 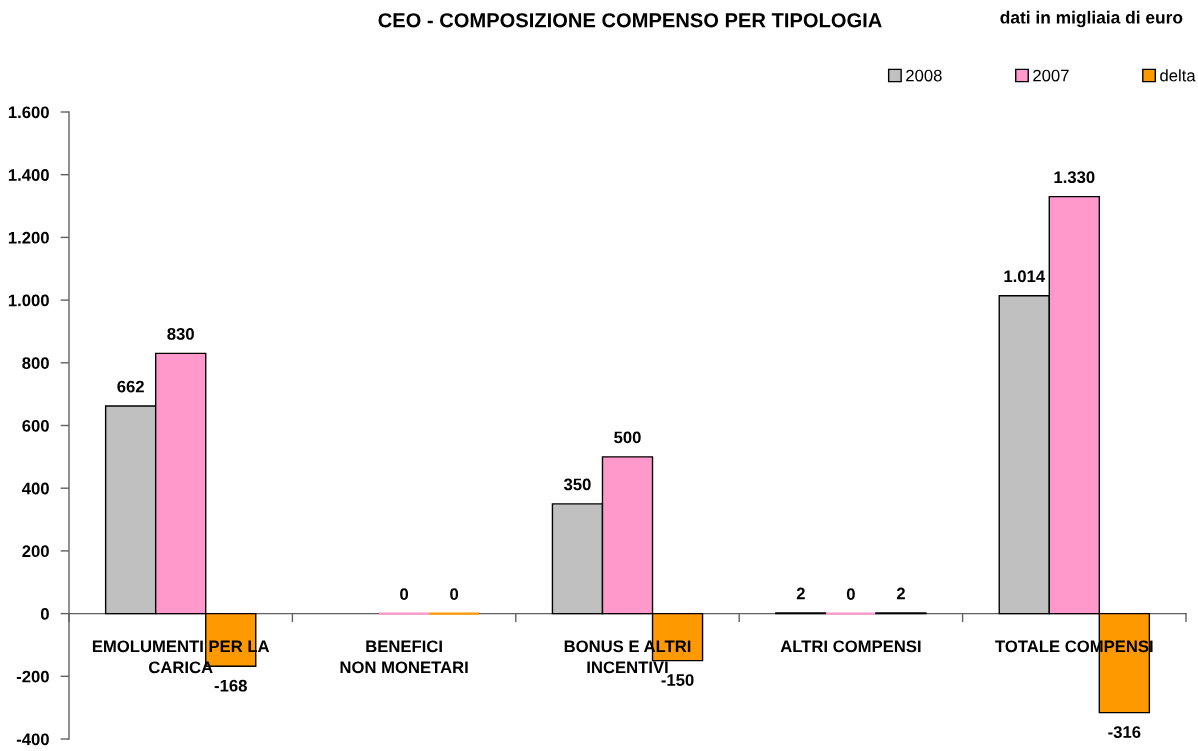 I want to click on chart-title: CEO - COMPOSIZIONE COMPENSO PER TIPOLOGIA, so click(x=630, y=20).